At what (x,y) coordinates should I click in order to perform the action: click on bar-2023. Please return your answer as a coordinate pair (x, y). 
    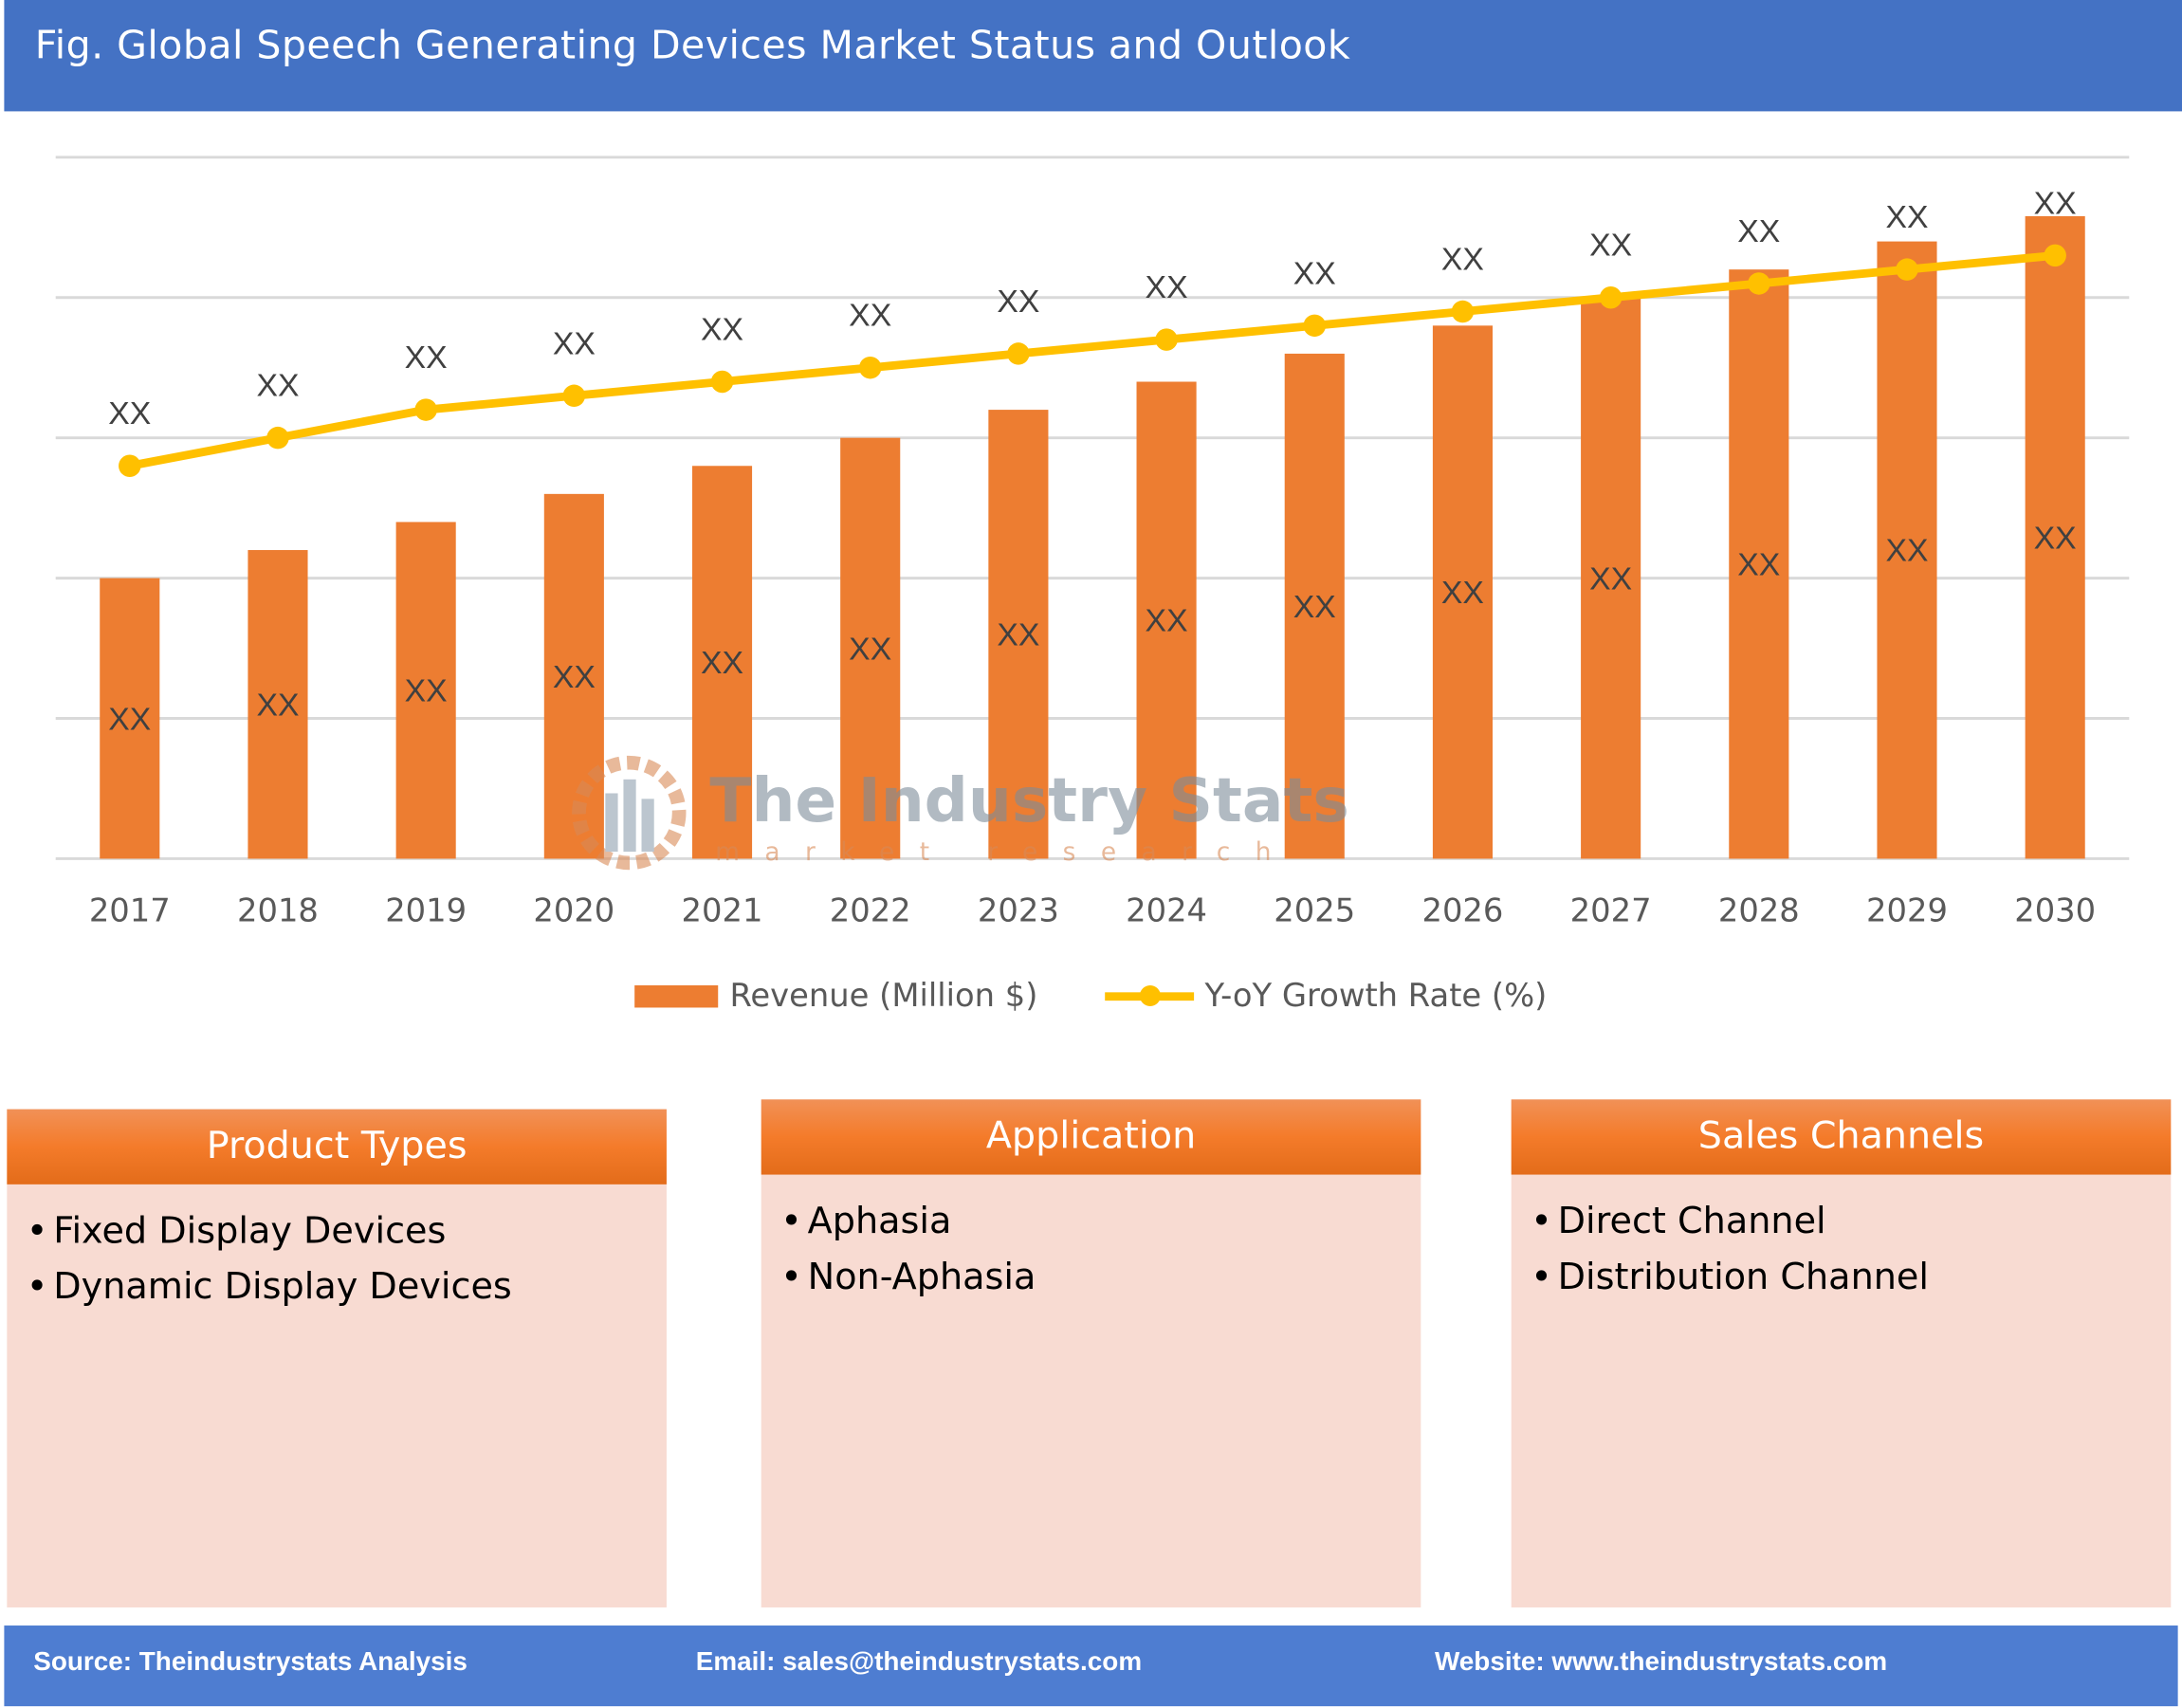
    Looking at the image, I should click on (1019, 634).